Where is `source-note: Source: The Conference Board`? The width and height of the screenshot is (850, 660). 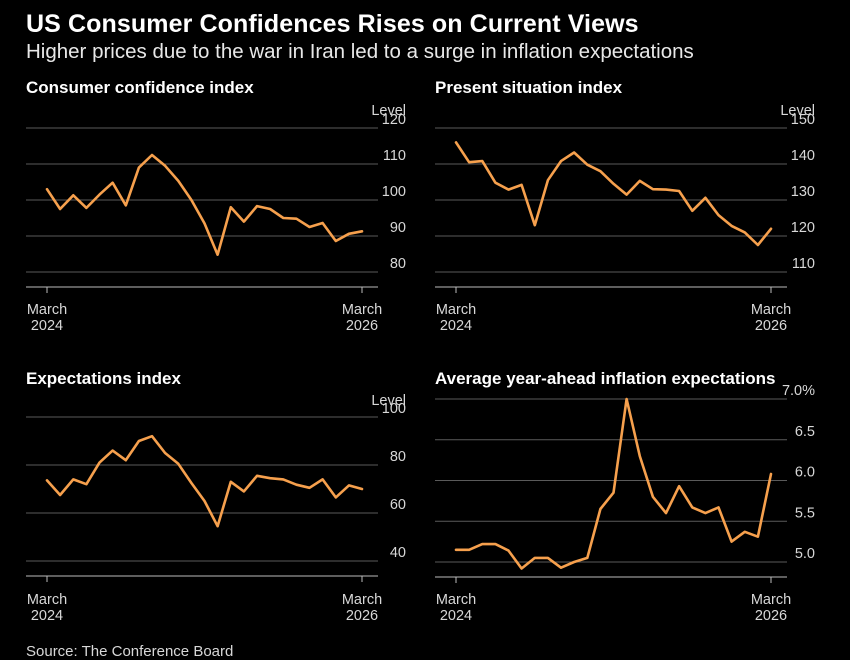
source-note: Source: The Conference Board is located at coordinates (130, 651).